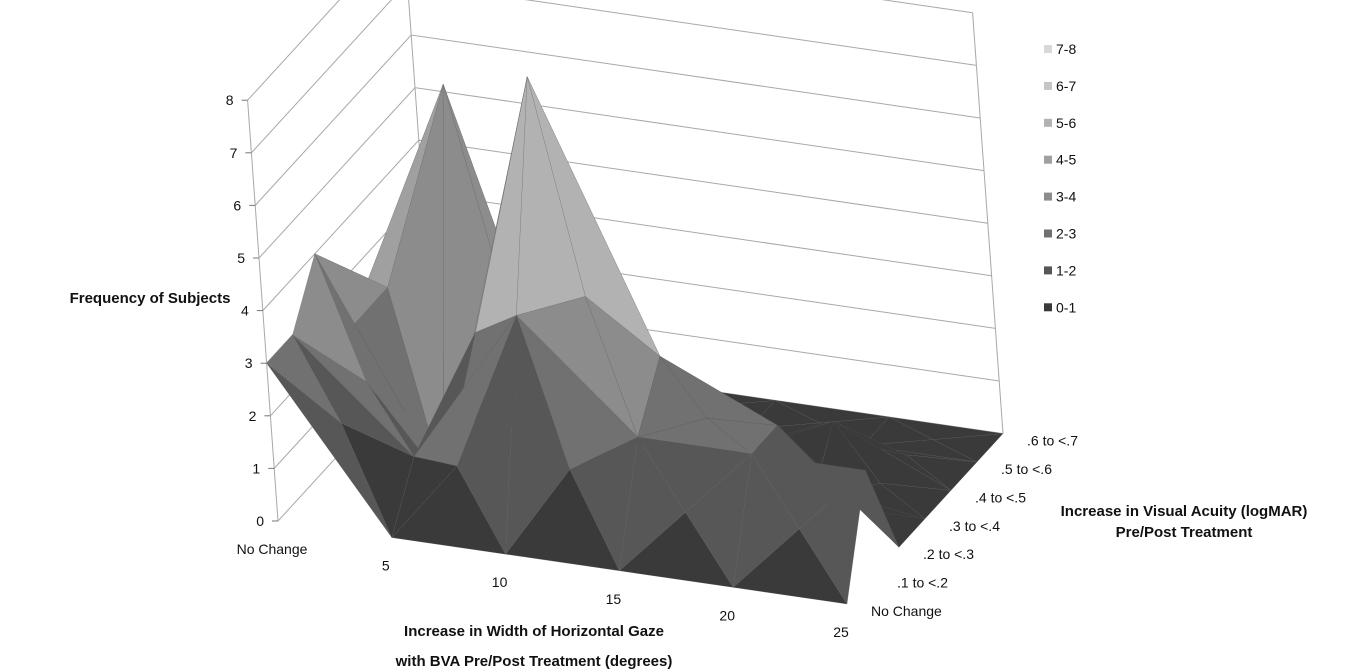 This screenshot has width=1348, height=671. I want to click on y-axis-title-line2: Pre/Post Treatment, so click(1184, 532).